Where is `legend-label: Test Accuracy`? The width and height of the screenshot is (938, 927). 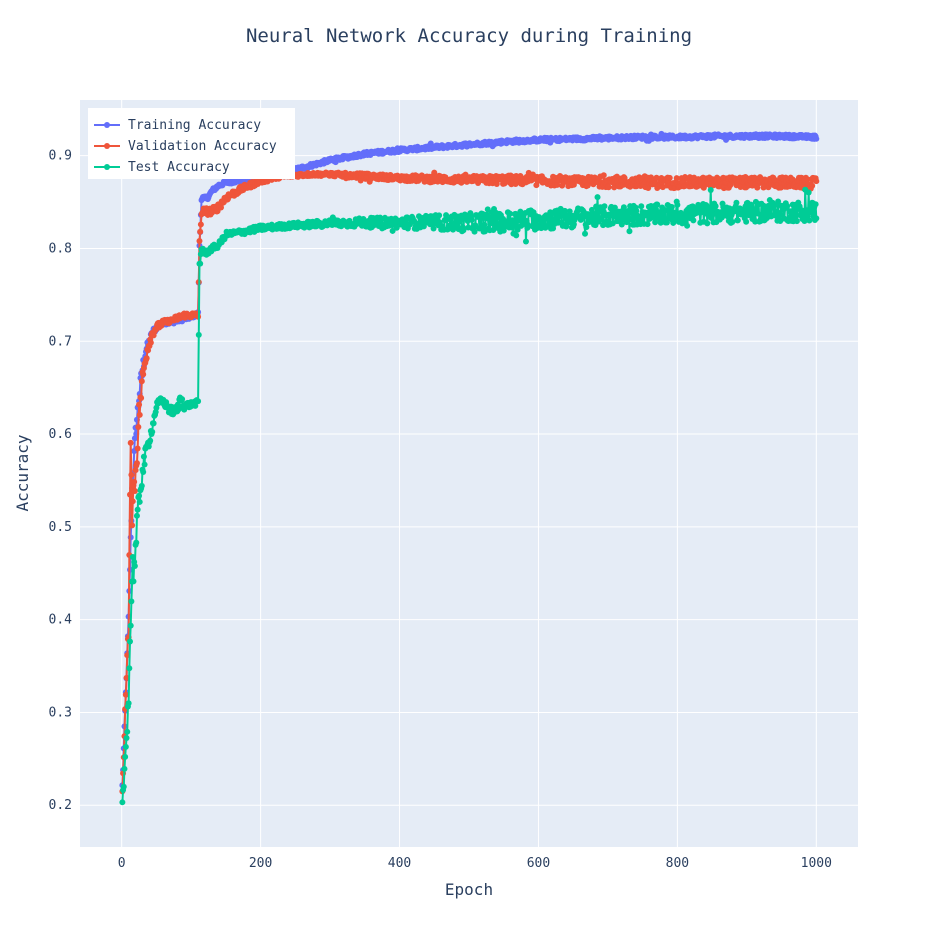 legend-label: Test Accuracy is located at coordinates (179, 167).